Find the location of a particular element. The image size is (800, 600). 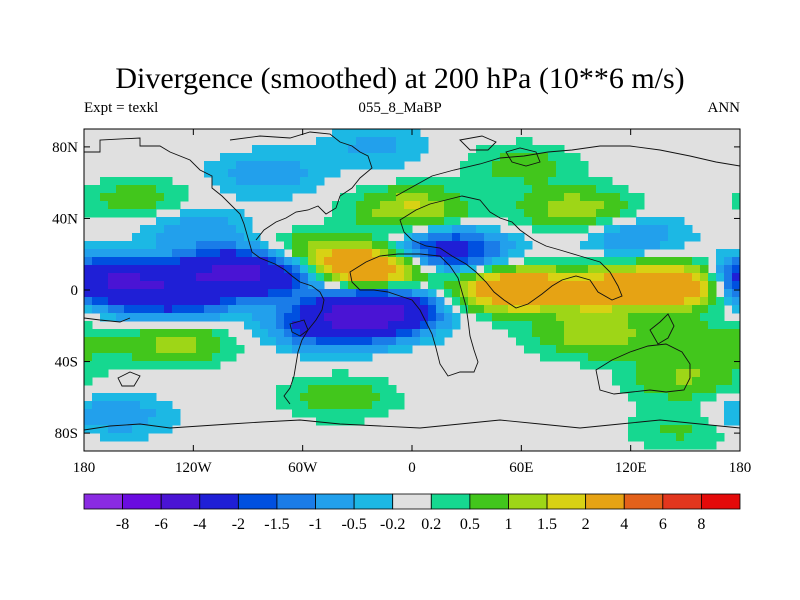

colorbar-swatch is located at coordinates (219, 501).